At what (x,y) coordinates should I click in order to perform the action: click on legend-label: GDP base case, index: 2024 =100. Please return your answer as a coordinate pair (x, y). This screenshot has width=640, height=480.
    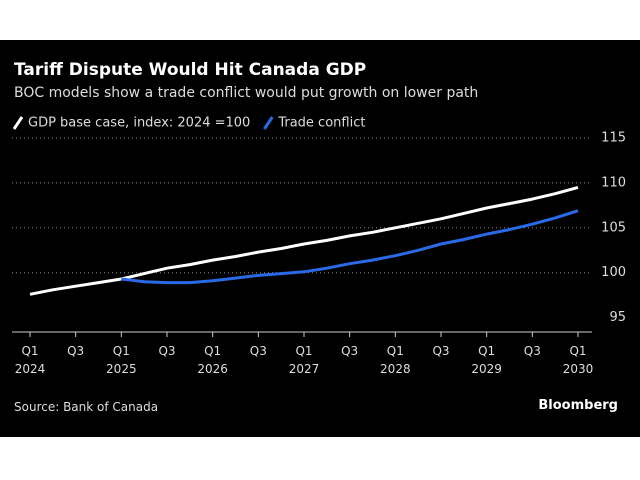
    Looking at the image, I should click on (139, 123).